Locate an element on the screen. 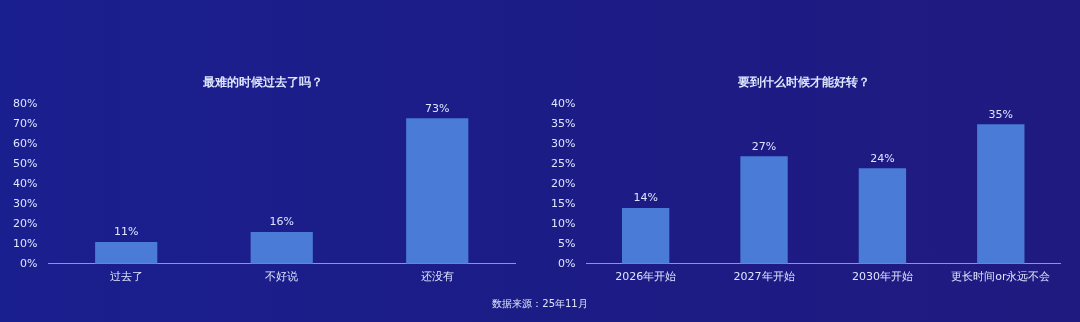 The image size is (1080, 322). chart-title: 最难的时候过去了吗？ is located at coordinates (262, 82).